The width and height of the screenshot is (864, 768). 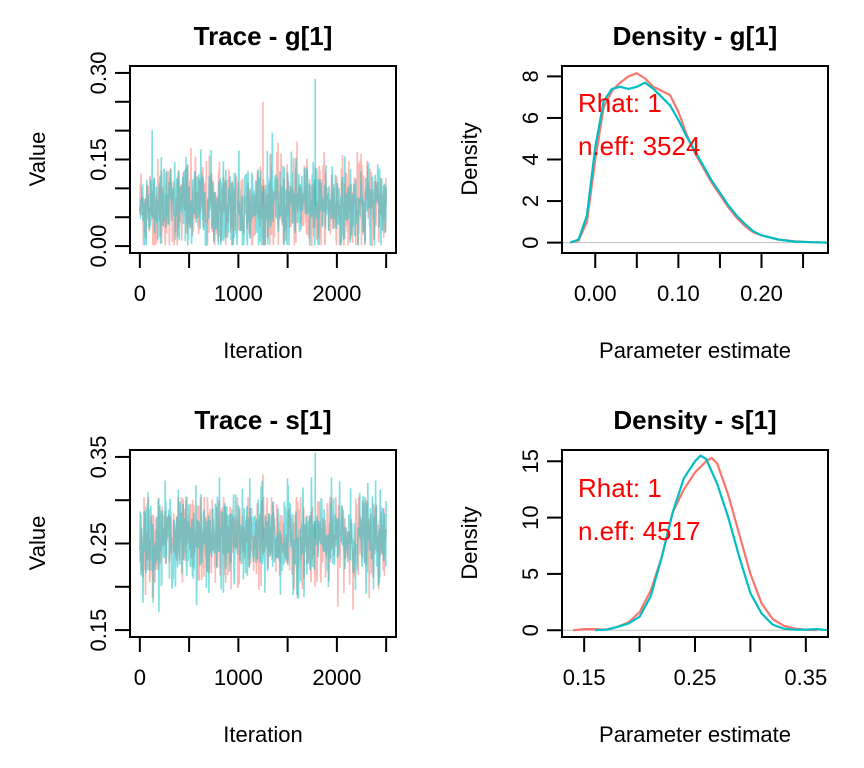 I want to click on plot-area: 0 1000 2000 0.15 0.25 0.35, so click(x=241, y=563).